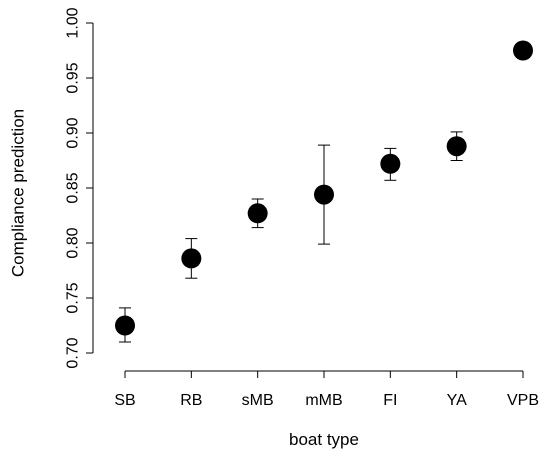 This screenshot has height=459, width=550. Describe the element at coordinates (73, 22) in the screenshot. I see `y-tick-label: 1.00` at that location.